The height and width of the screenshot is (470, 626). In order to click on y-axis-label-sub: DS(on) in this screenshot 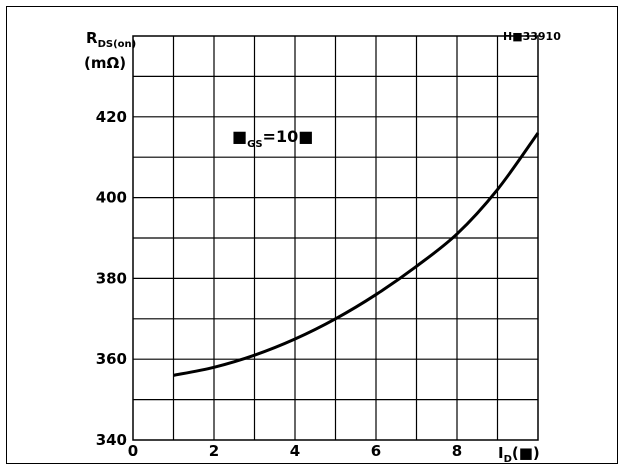, I will do `click(117, 44)`.